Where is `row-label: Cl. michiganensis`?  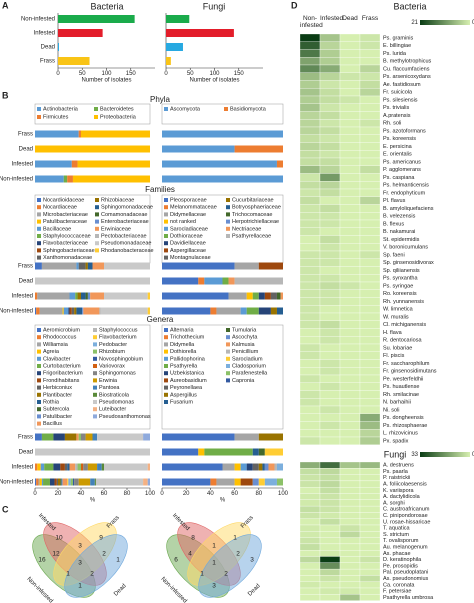
row-label: Cl. michiganensis is located at coordinates (404, 325).